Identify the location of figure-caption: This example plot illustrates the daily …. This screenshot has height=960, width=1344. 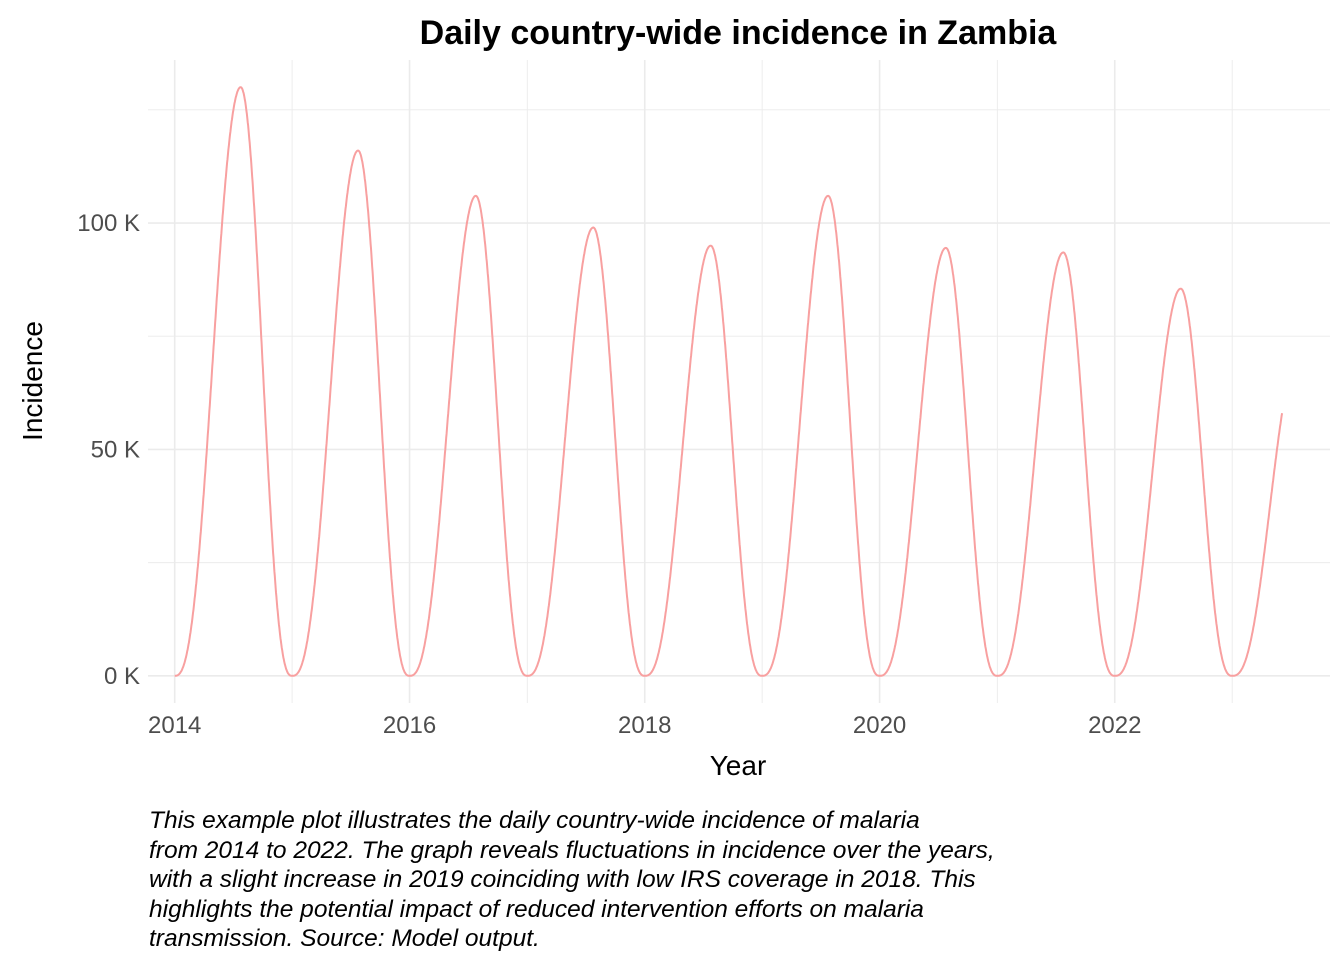
(699, 880).